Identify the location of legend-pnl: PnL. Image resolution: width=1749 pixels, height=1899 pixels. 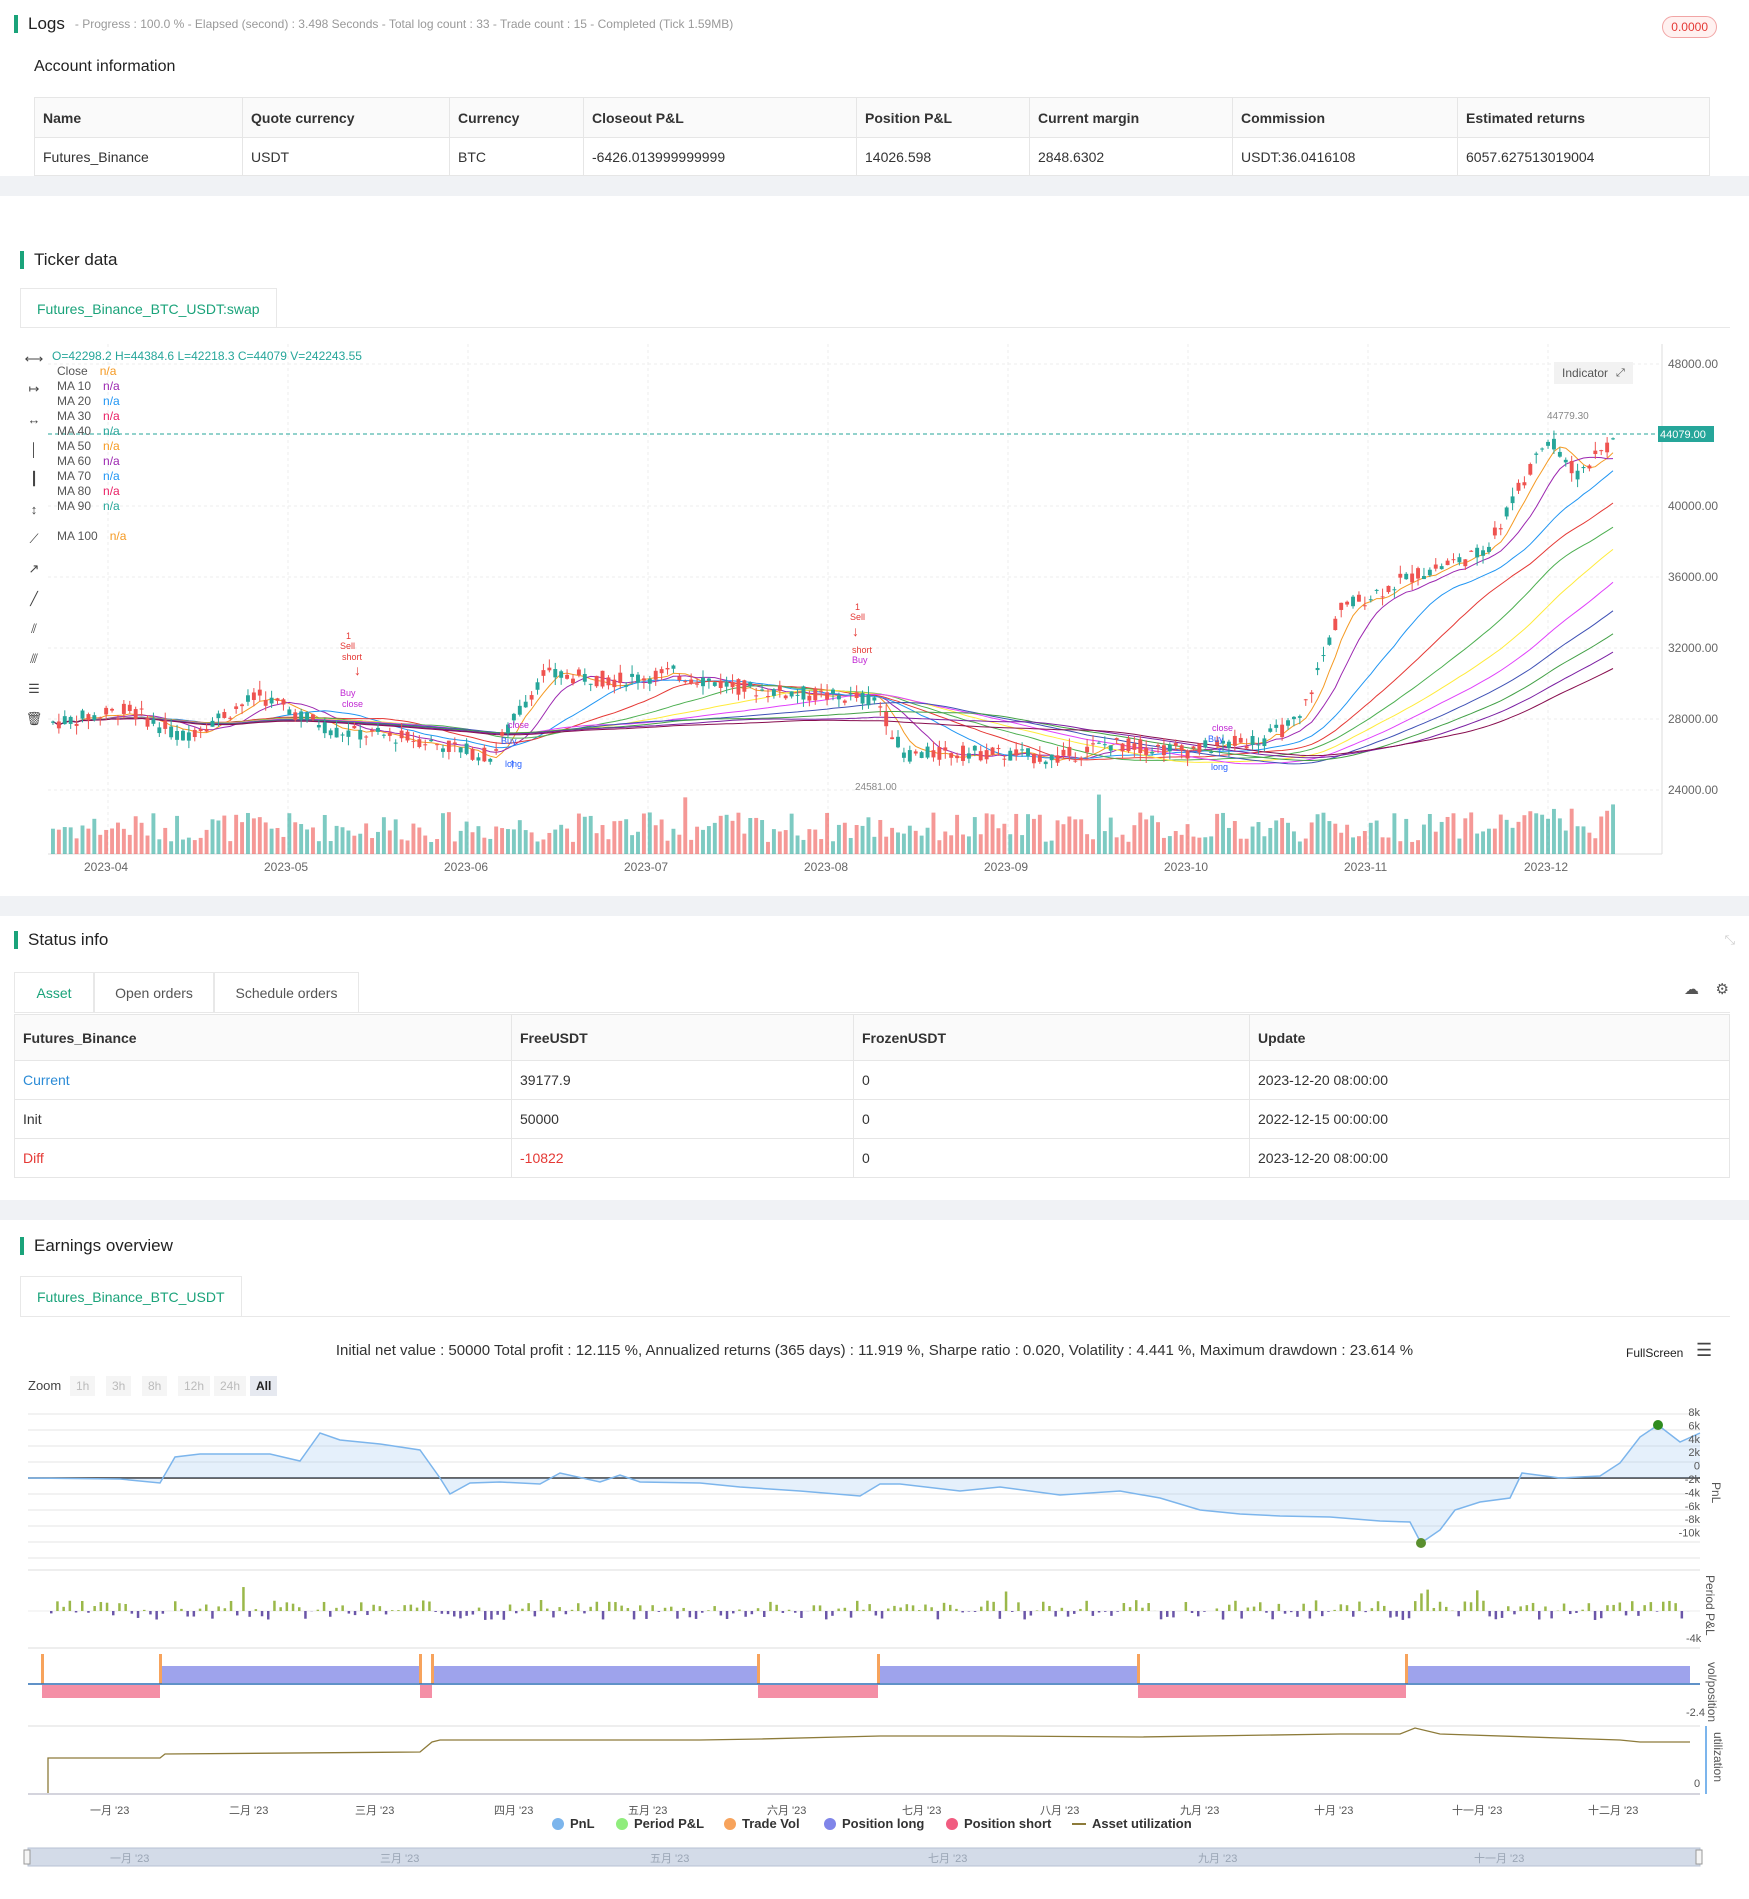
(573, 1823).